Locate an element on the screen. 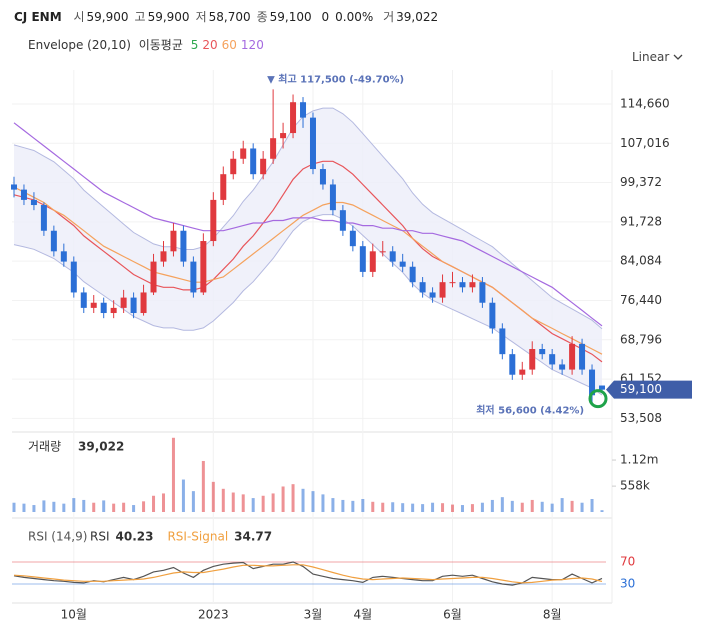 The width and height of the screenshot is (701, 639). field-label: 저 is located at coordinates (201, 17).